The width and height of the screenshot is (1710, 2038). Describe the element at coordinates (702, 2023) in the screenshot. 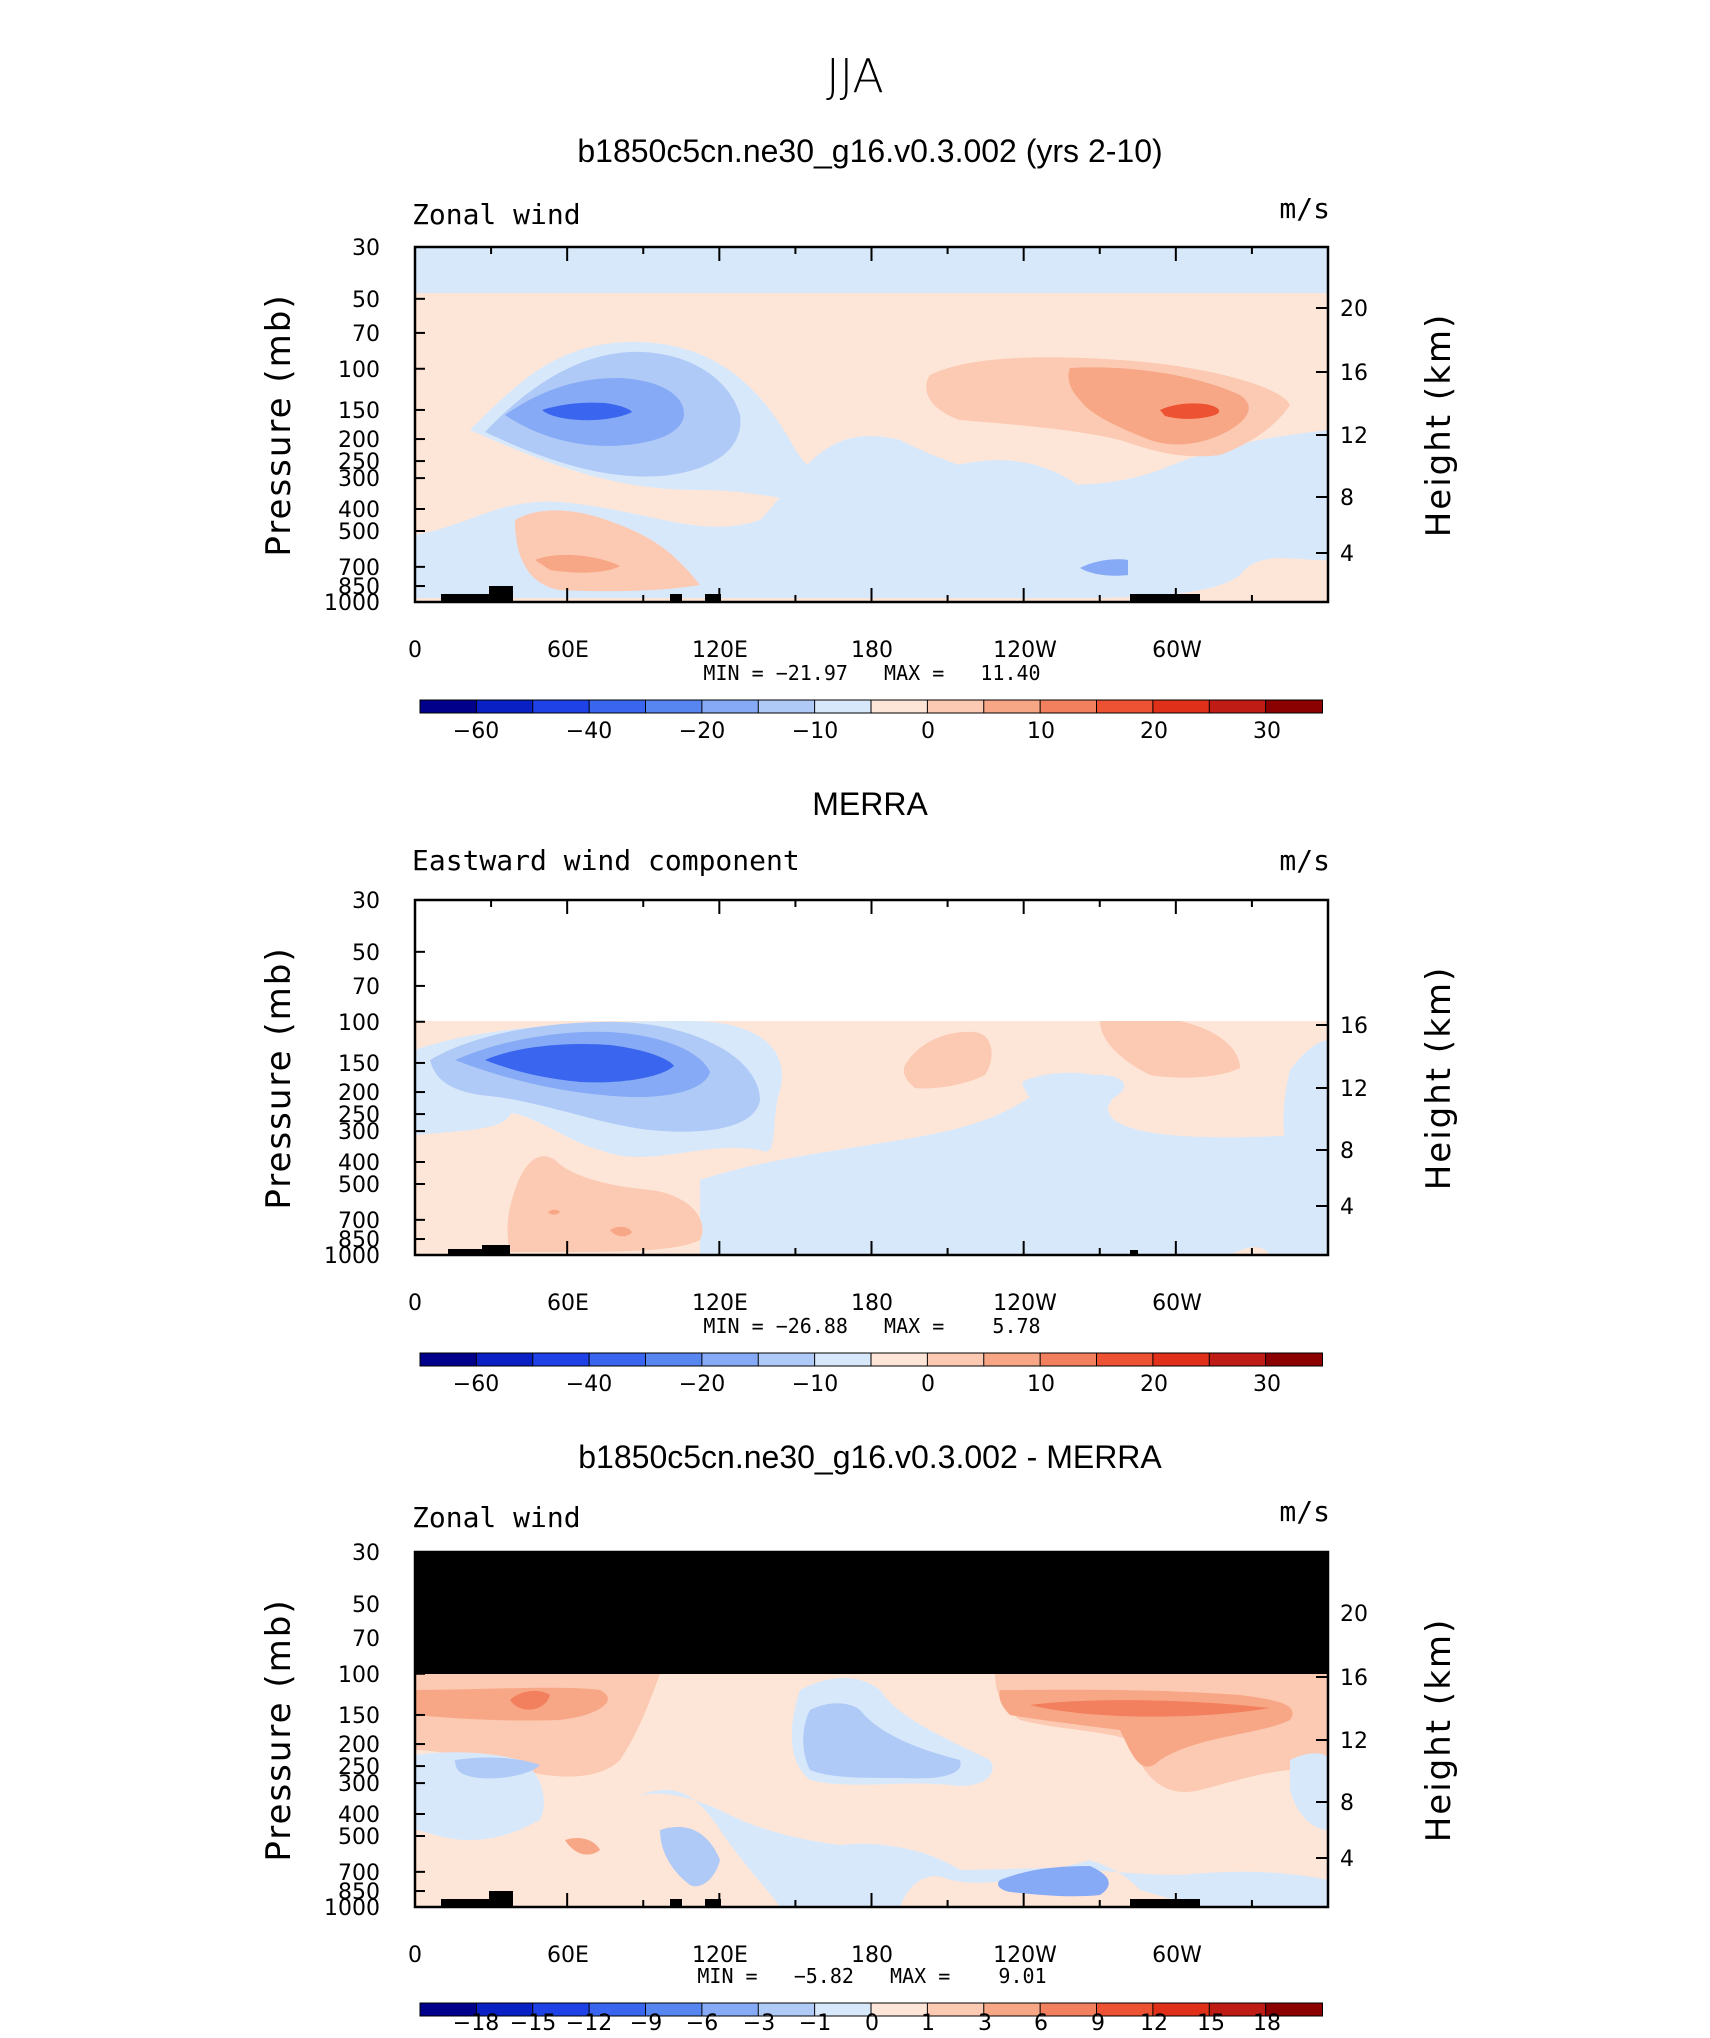

I see `colorbar-label: −6` at that location.